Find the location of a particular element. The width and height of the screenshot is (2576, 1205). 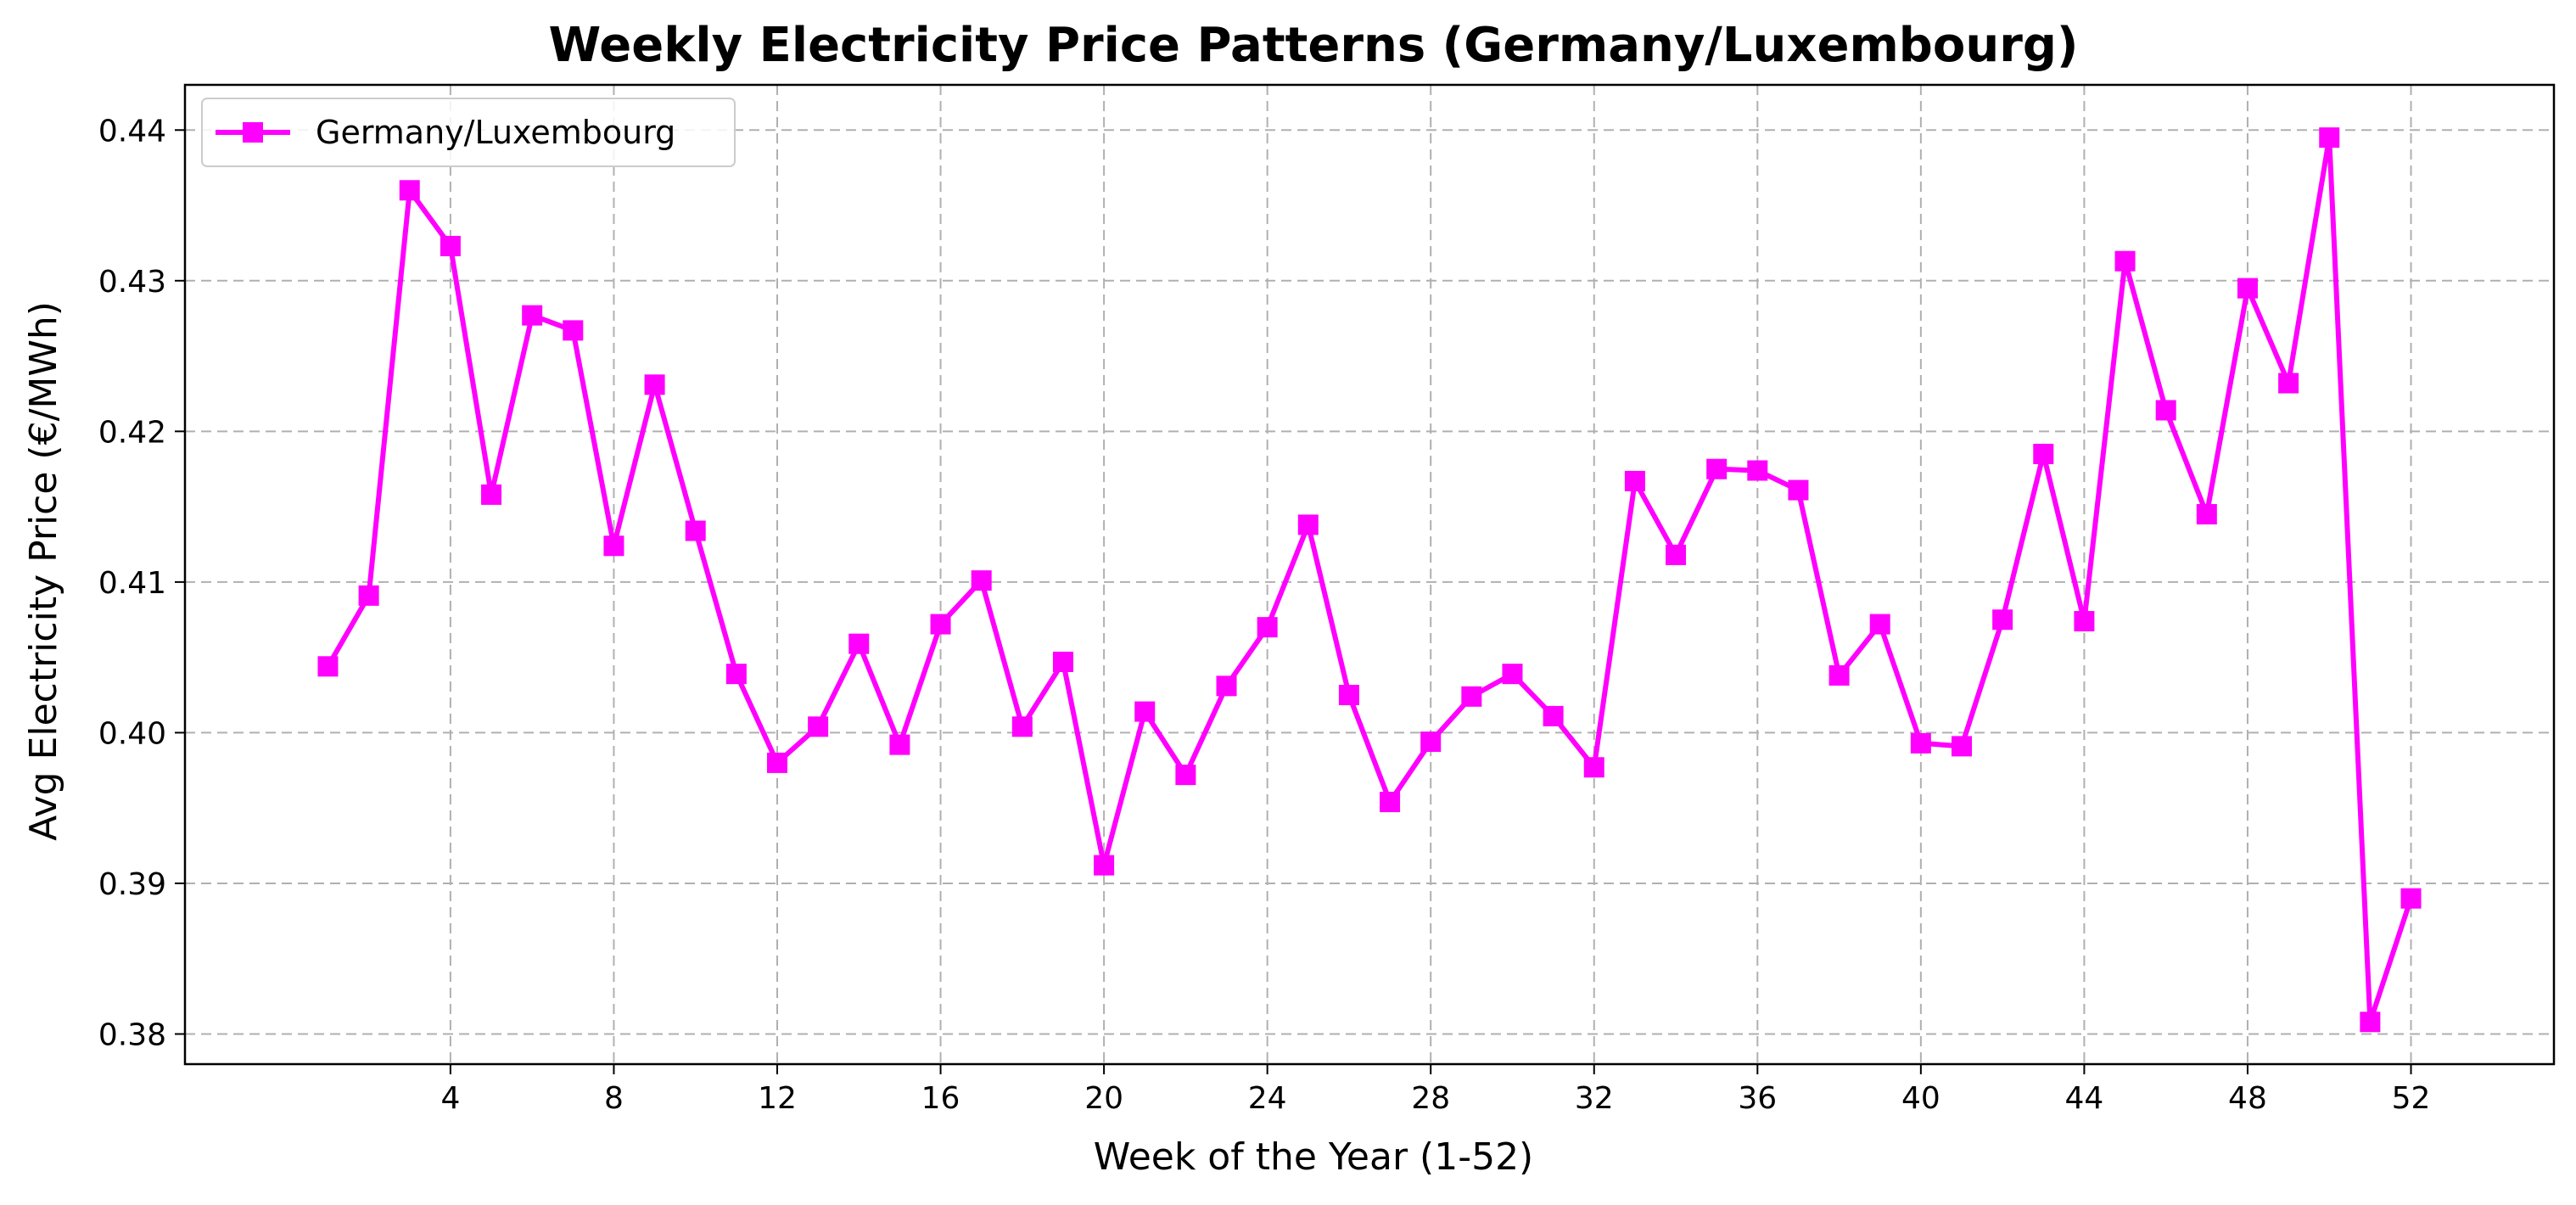

x-tick-label: 40 is located at coordinates (1920, 1098).